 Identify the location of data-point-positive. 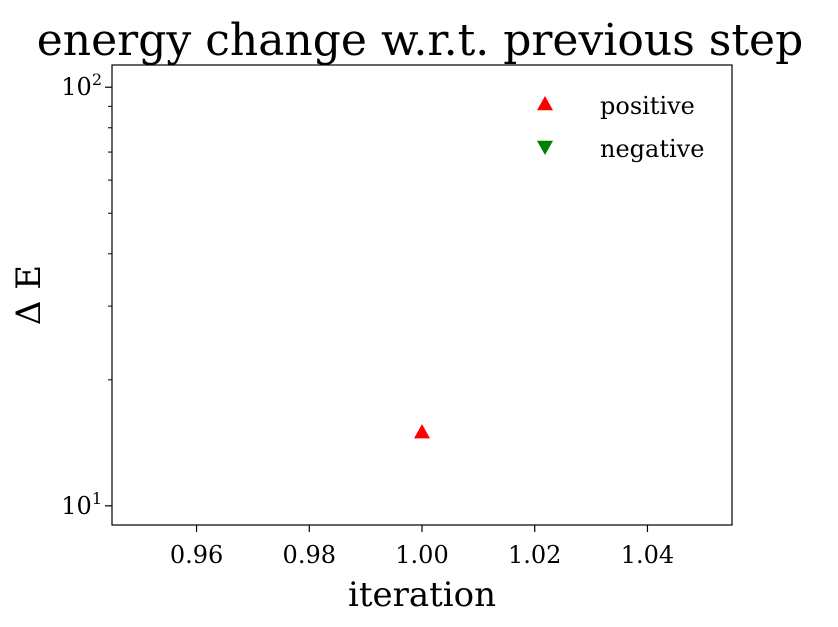
(422, 431).